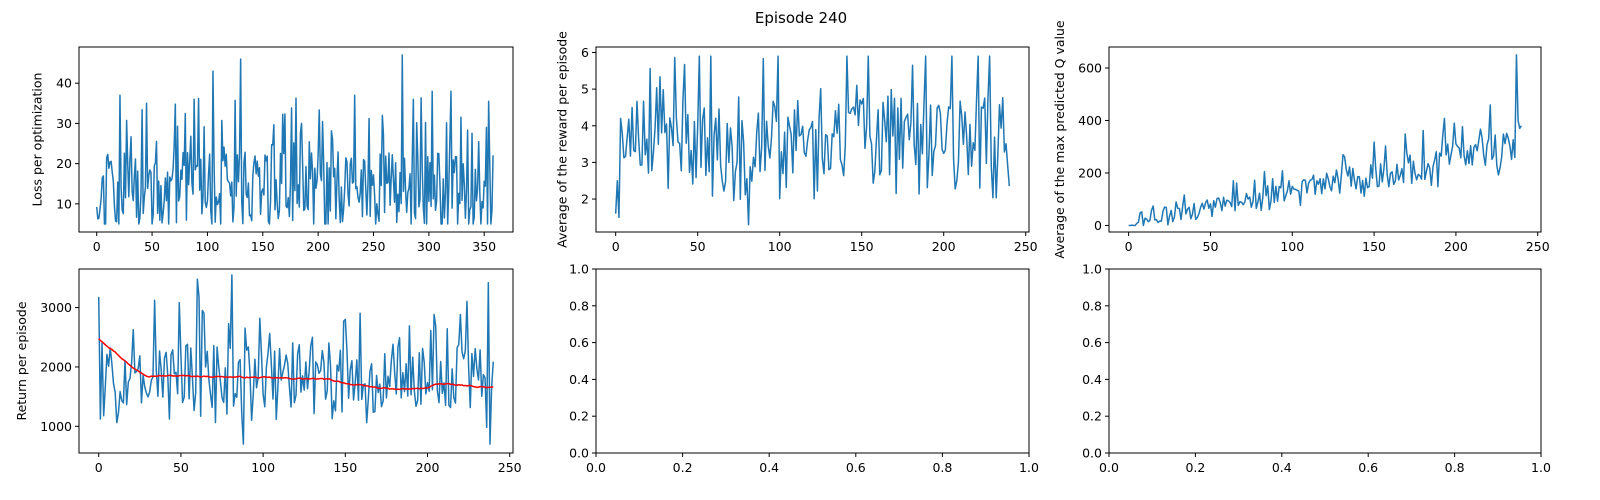 The width and height of the screenshot is (1600, 500). Describe the element at coordinates (1090, 67) in the screenshot. I see `y-tick-label: 600` at that location.